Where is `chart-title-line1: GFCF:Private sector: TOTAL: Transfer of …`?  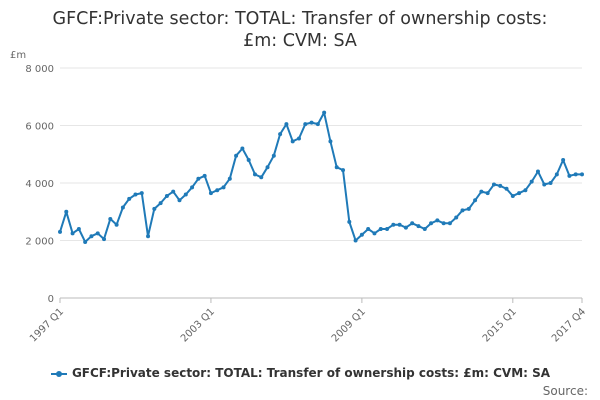
chart-title-line1: GFCF:Private sector: TOTAL: Transfer of … is located at coordinates (300, 19).